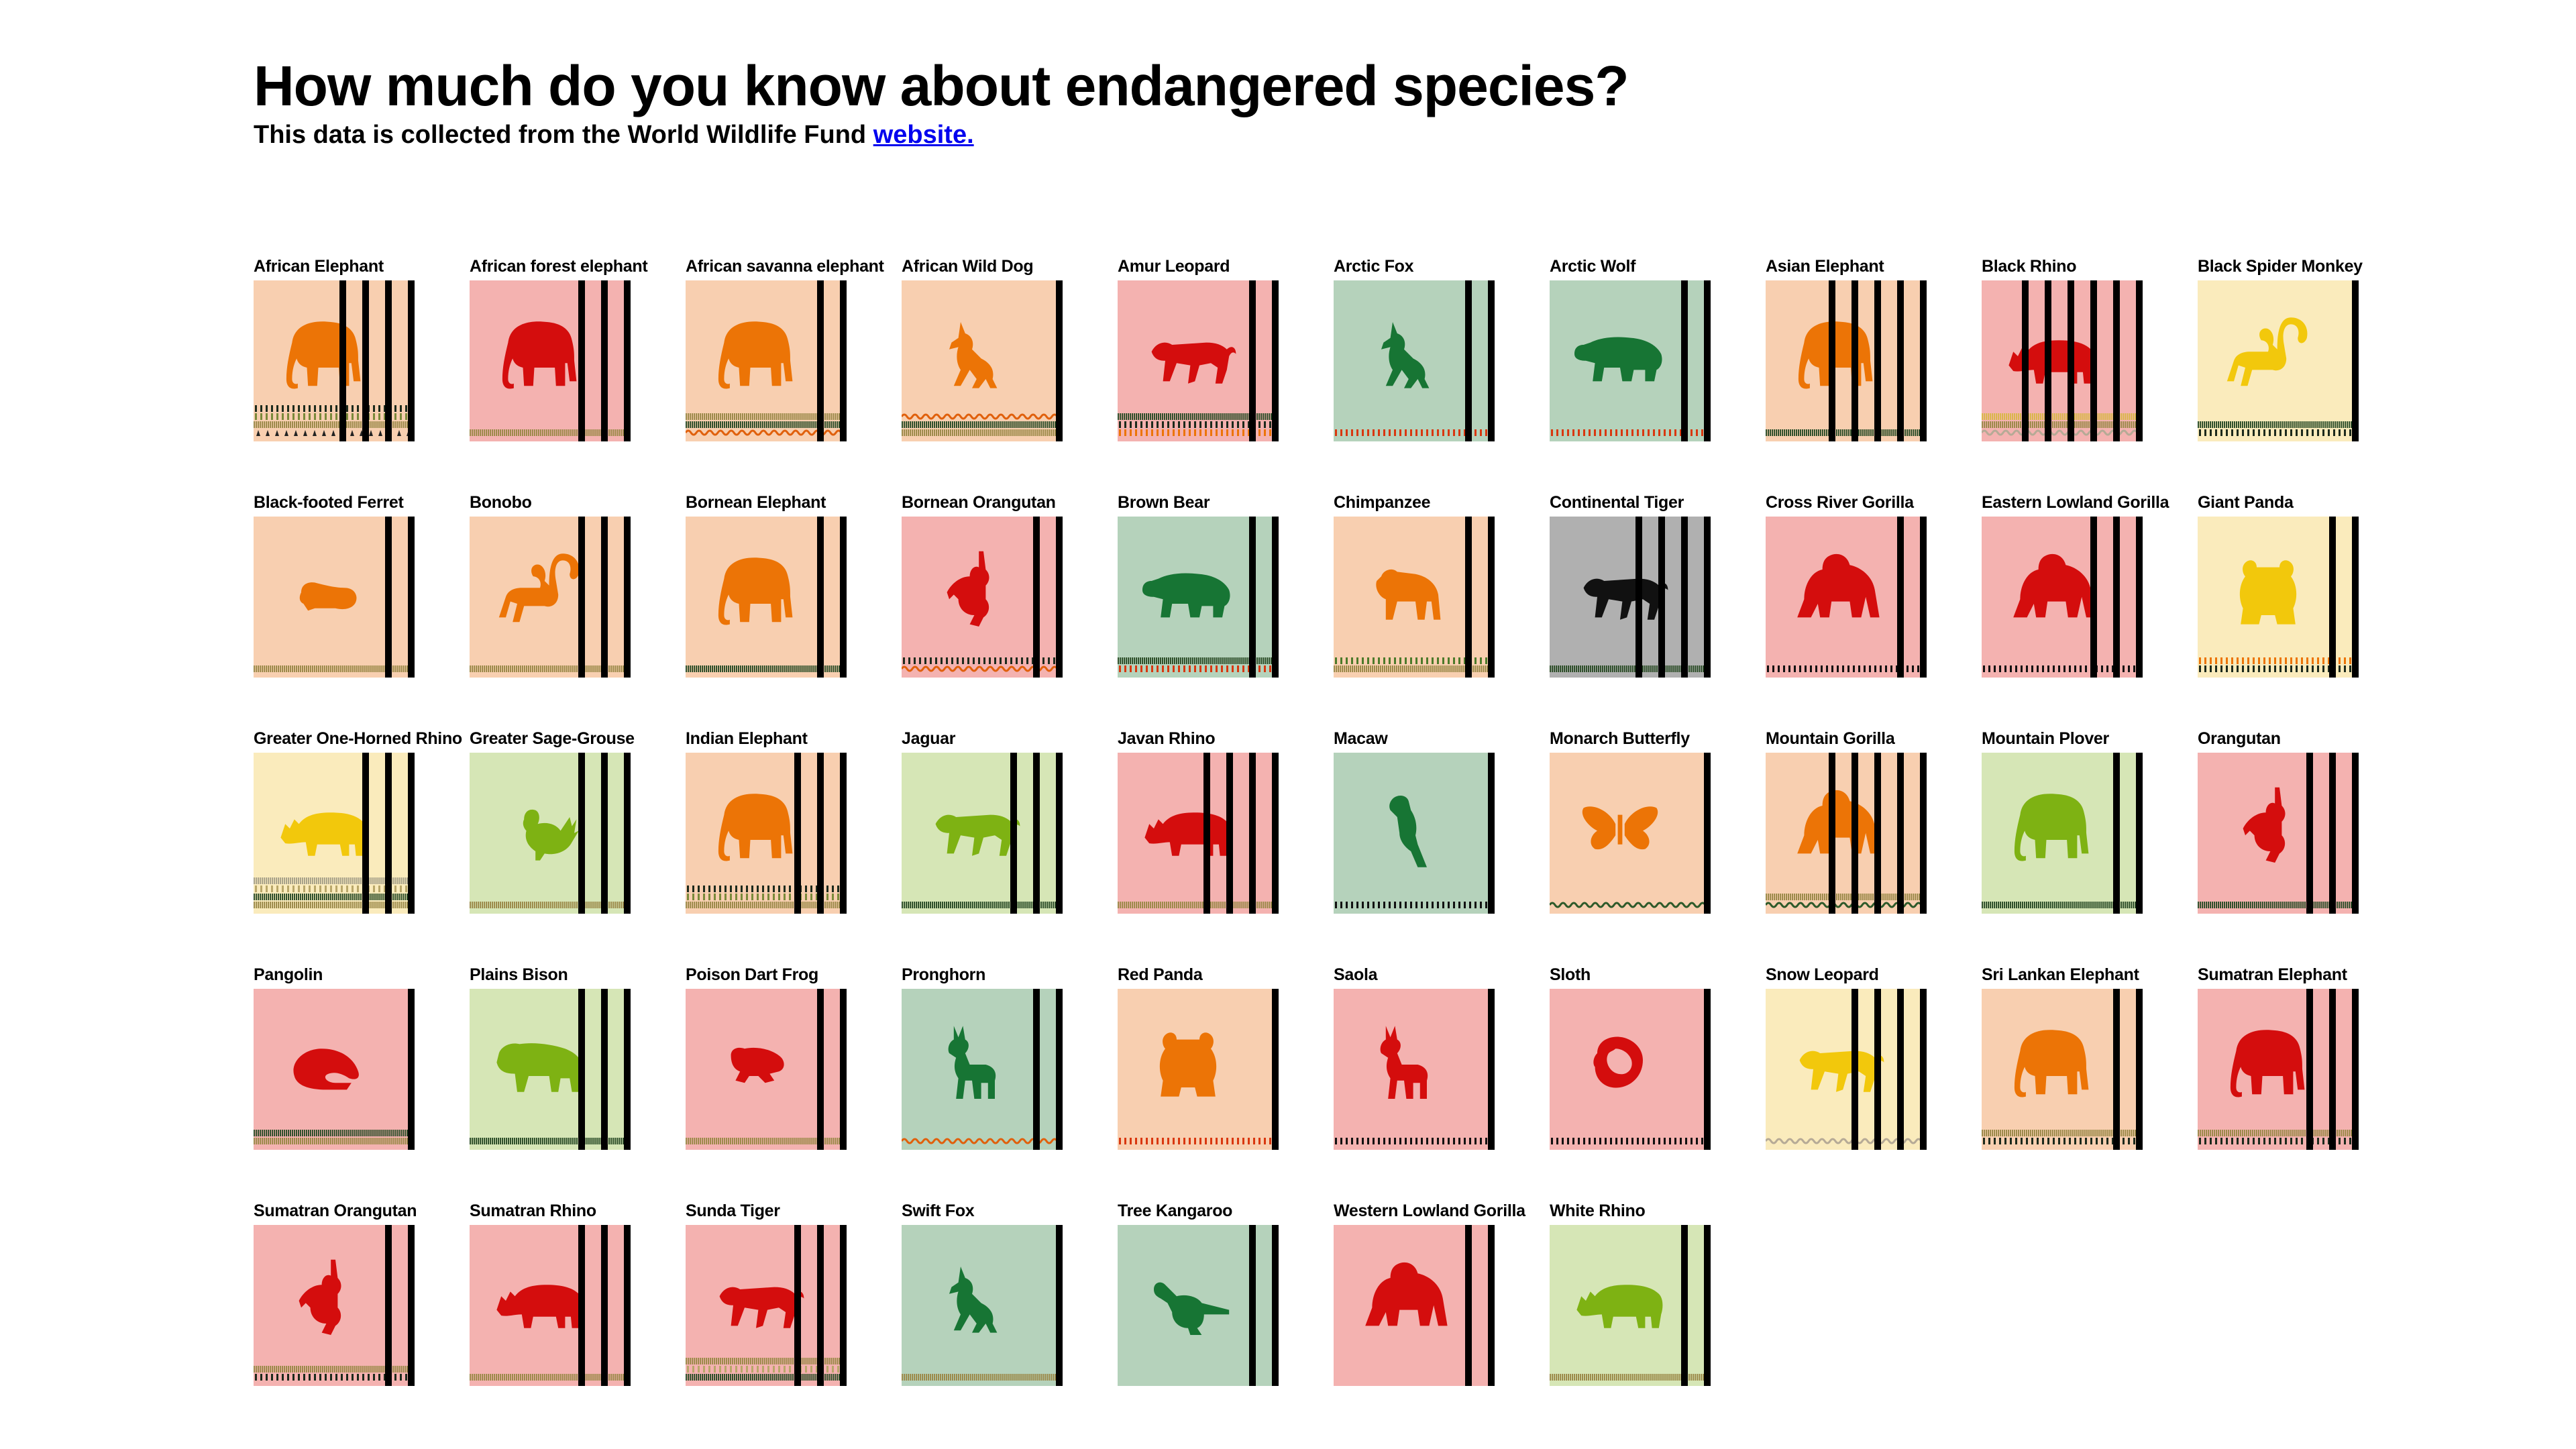 The height and width of the screenshot is (1449, 2576). I want to click on species-card-sumatran-orangutan: Sumatran Orangutan, so click(360, 1301).